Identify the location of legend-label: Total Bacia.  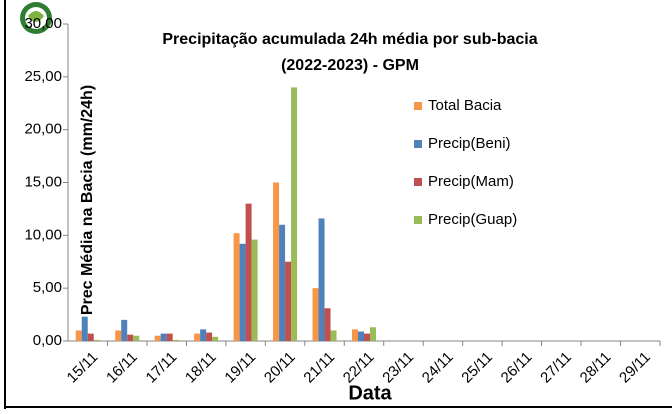
(465, 105).